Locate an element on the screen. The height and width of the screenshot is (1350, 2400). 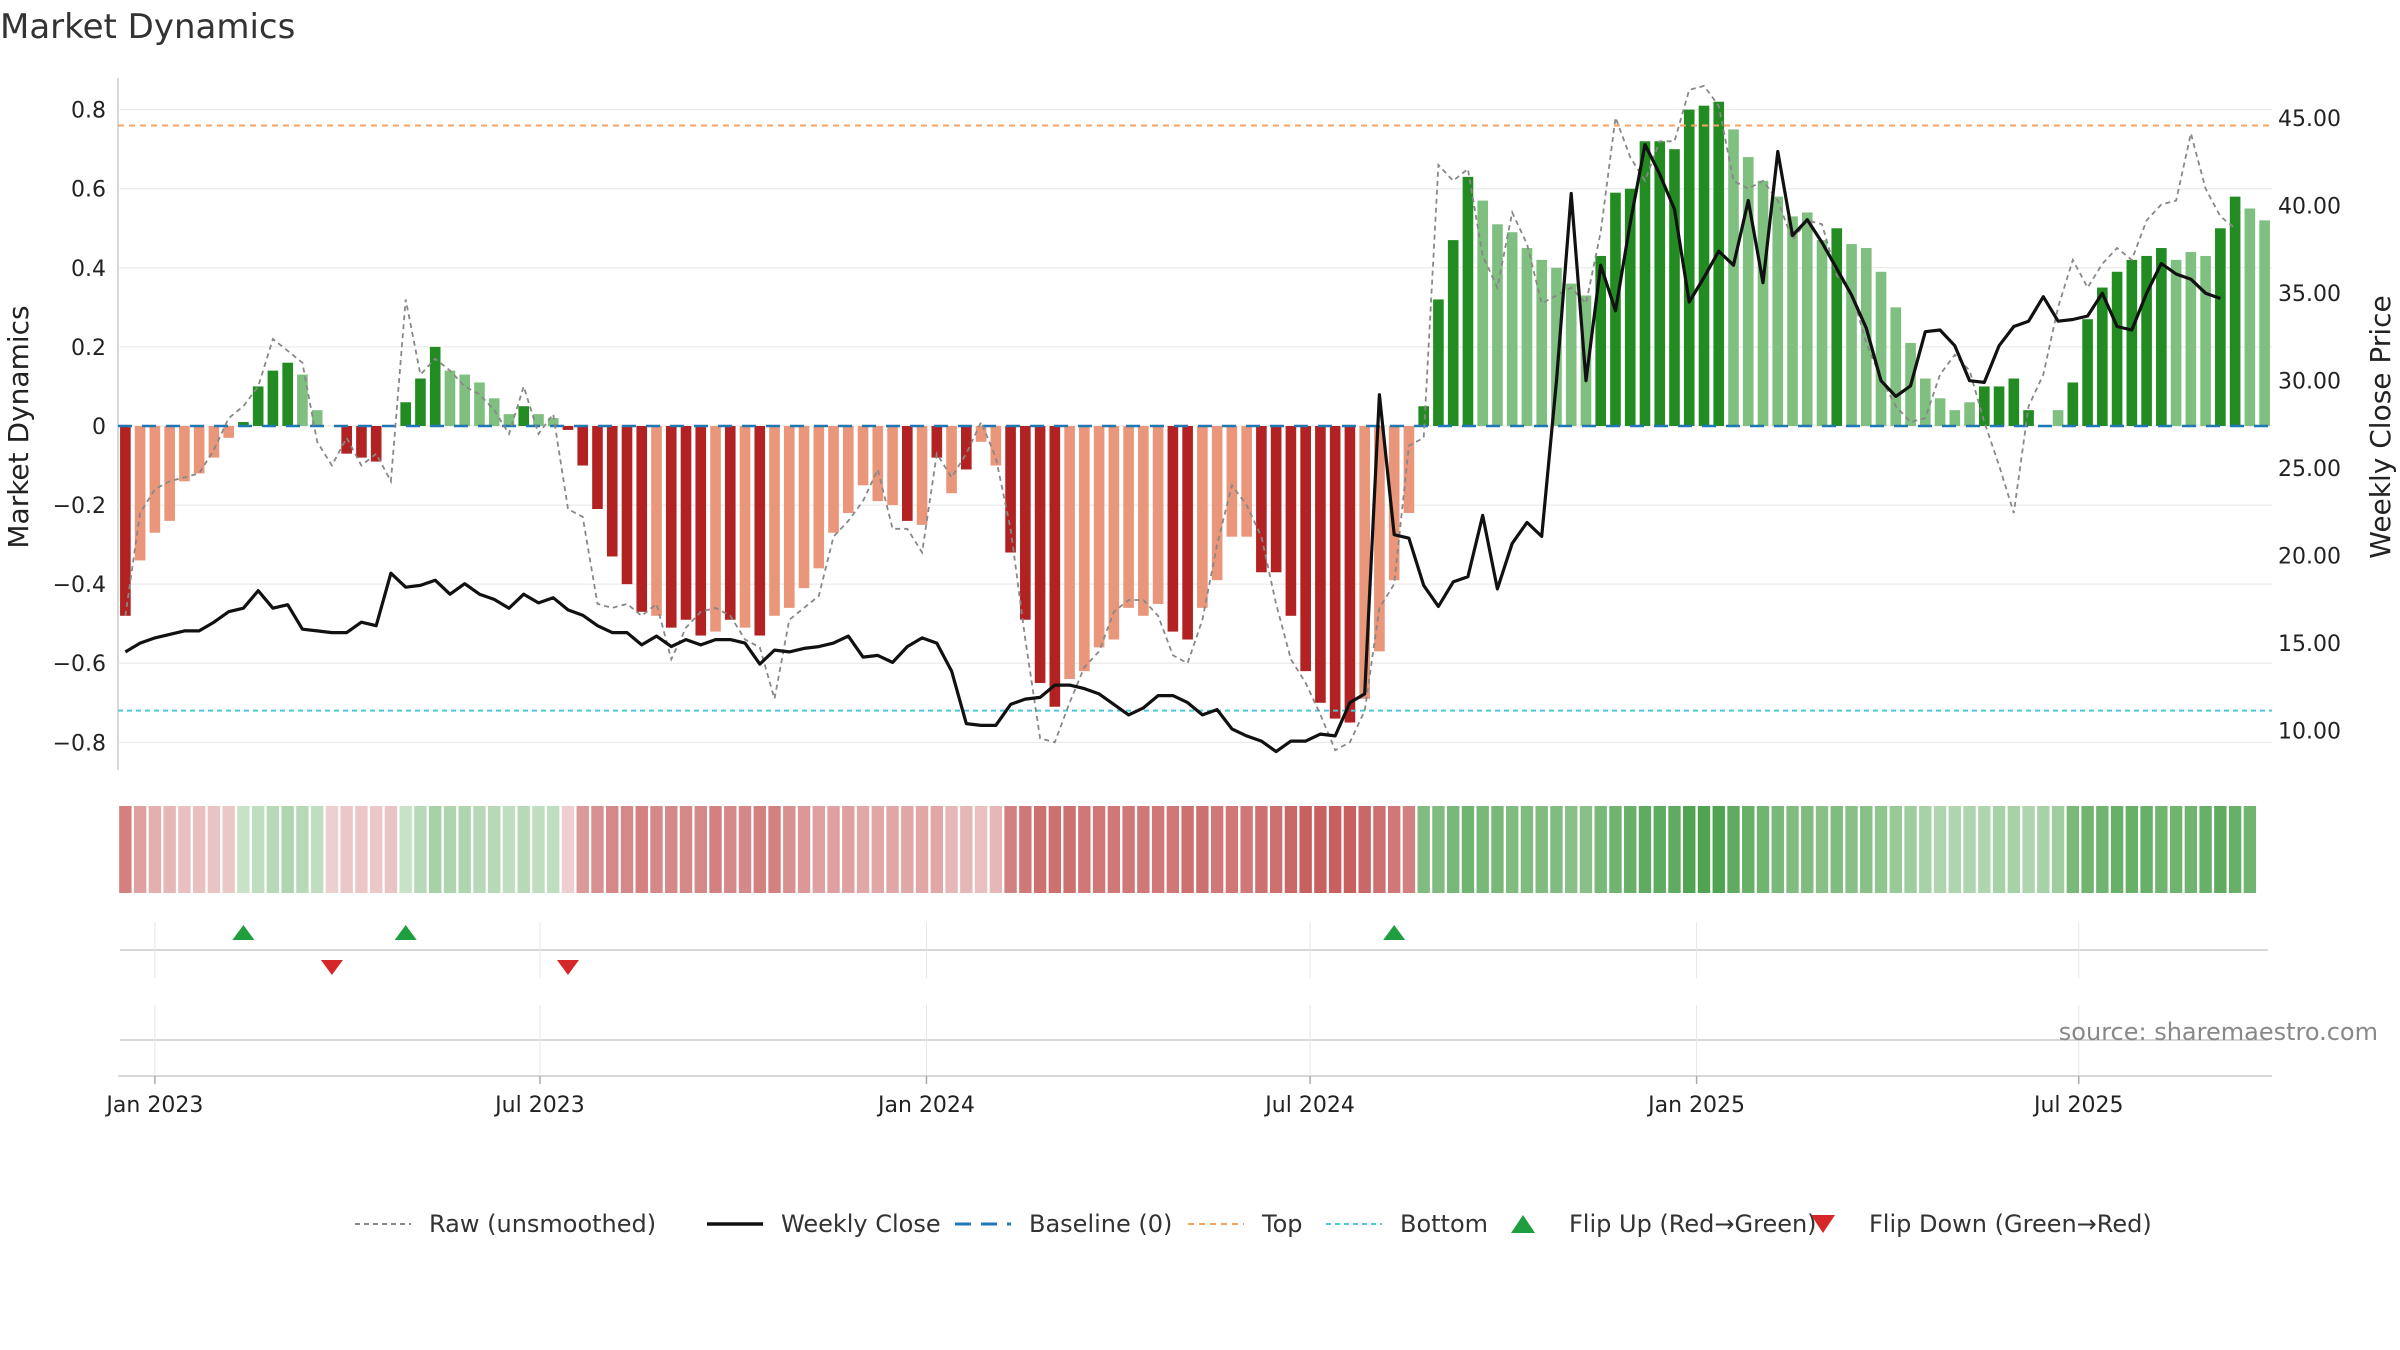
legend-swatch-flip-up is located at coordinates (1523, 1224).